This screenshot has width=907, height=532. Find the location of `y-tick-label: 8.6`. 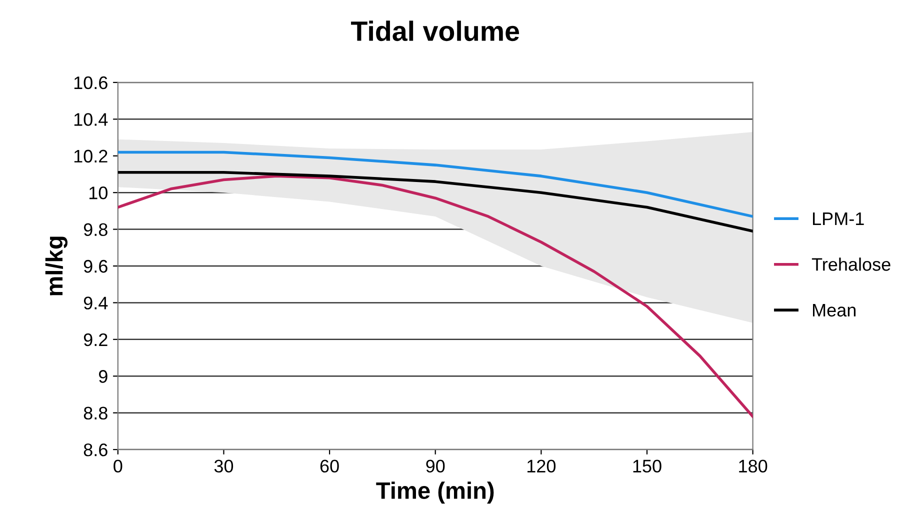

y-tick-label: 8.6 is located at coordinates (96, 449).